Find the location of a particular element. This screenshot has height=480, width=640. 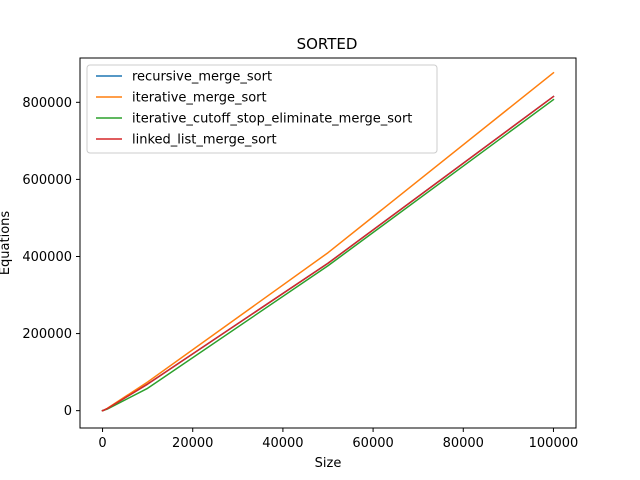

y-tick-label: 600000 is located at coordinates (47, 180).